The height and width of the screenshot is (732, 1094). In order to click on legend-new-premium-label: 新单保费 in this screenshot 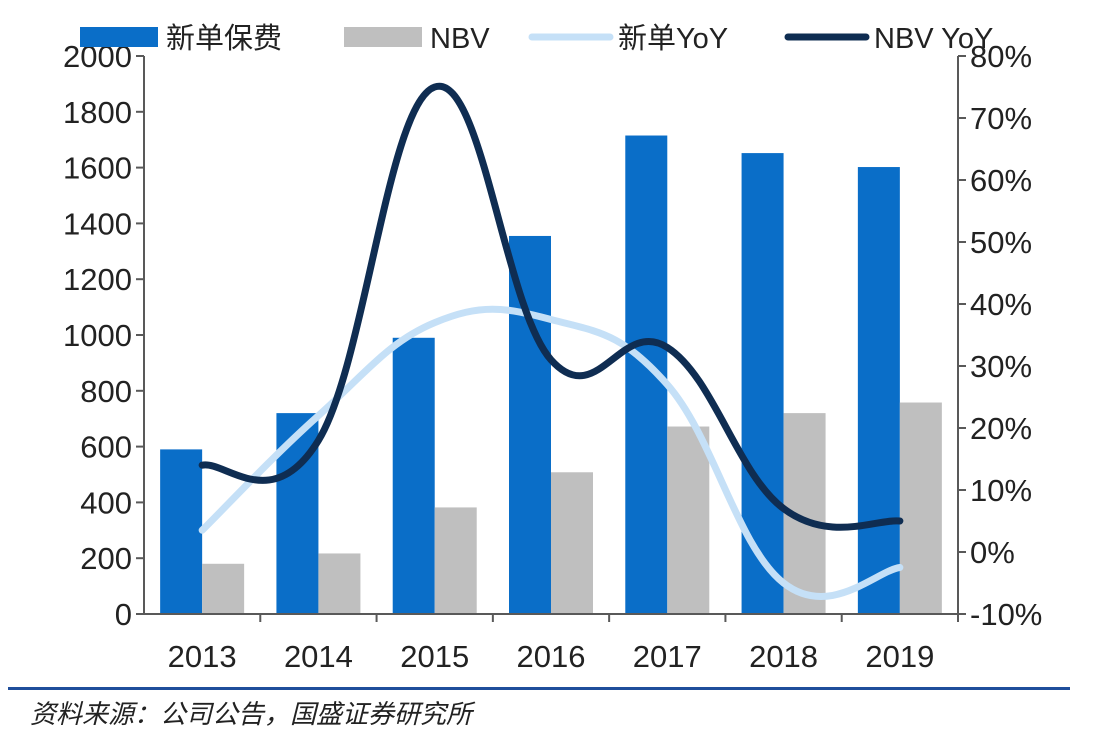, I will do `click(224, 38)`.